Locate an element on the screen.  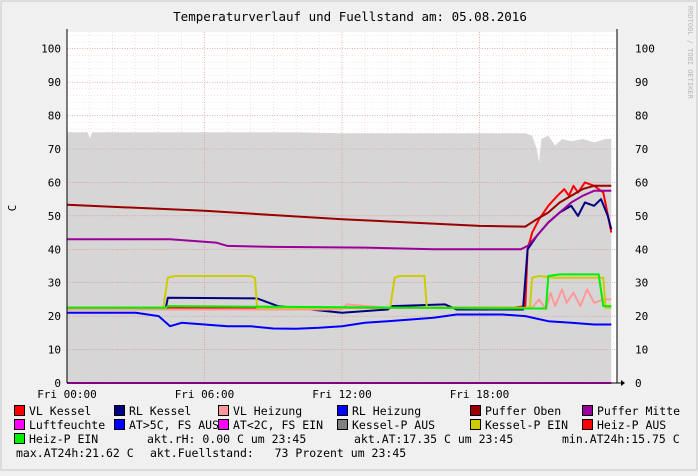
stat-at: akt.AT:17.35 C um 23:45 is located at coordinates (434, 439).